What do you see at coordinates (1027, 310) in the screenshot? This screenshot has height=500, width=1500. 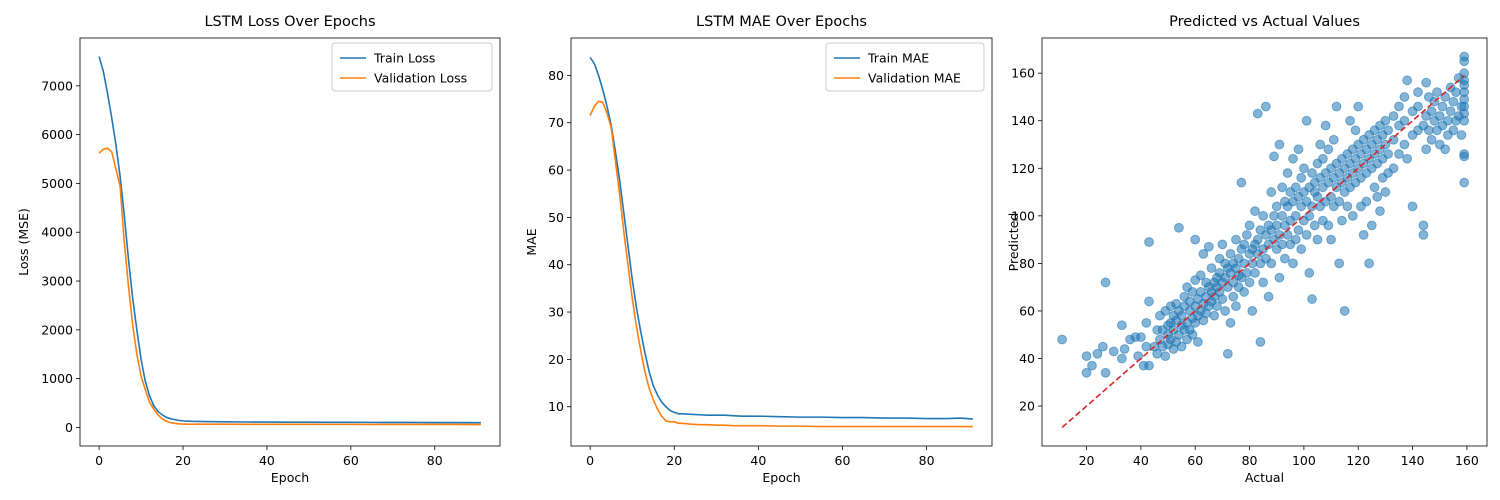 I see `y-tick-label: 60` at bounding box center [1027, 310].